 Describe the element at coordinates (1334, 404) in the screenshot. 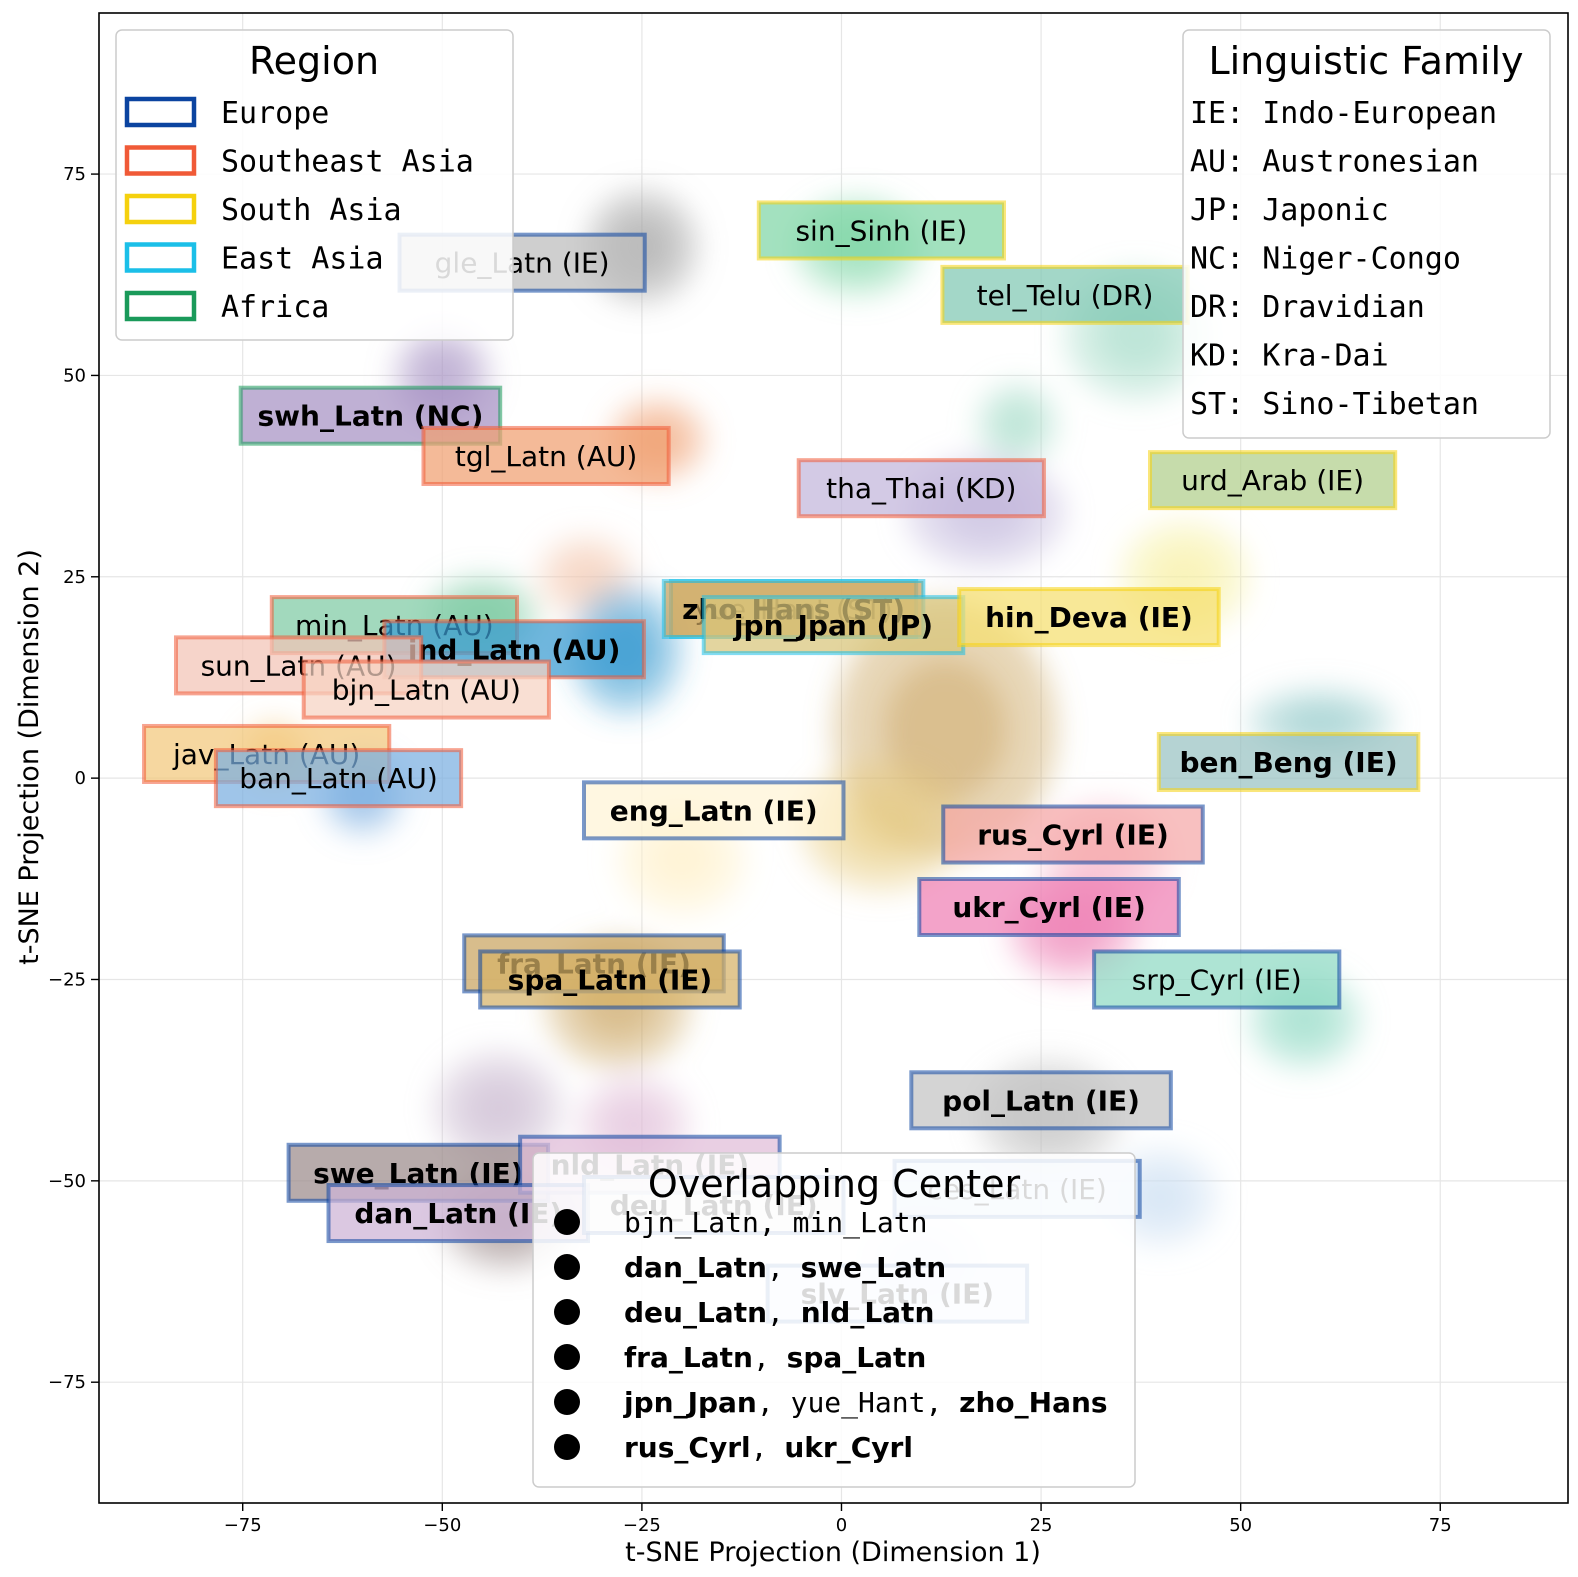

I see `family-legend-item: ST: Sino-Tibetan` at that location.